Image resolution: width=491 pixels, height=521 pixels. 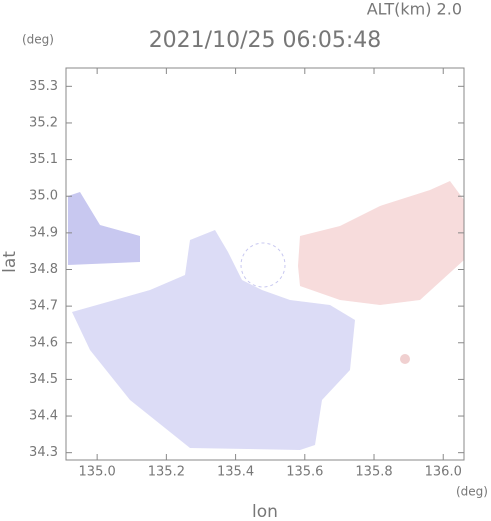 I want to click on y-axis-label: lat, so click(x=10, y=262).